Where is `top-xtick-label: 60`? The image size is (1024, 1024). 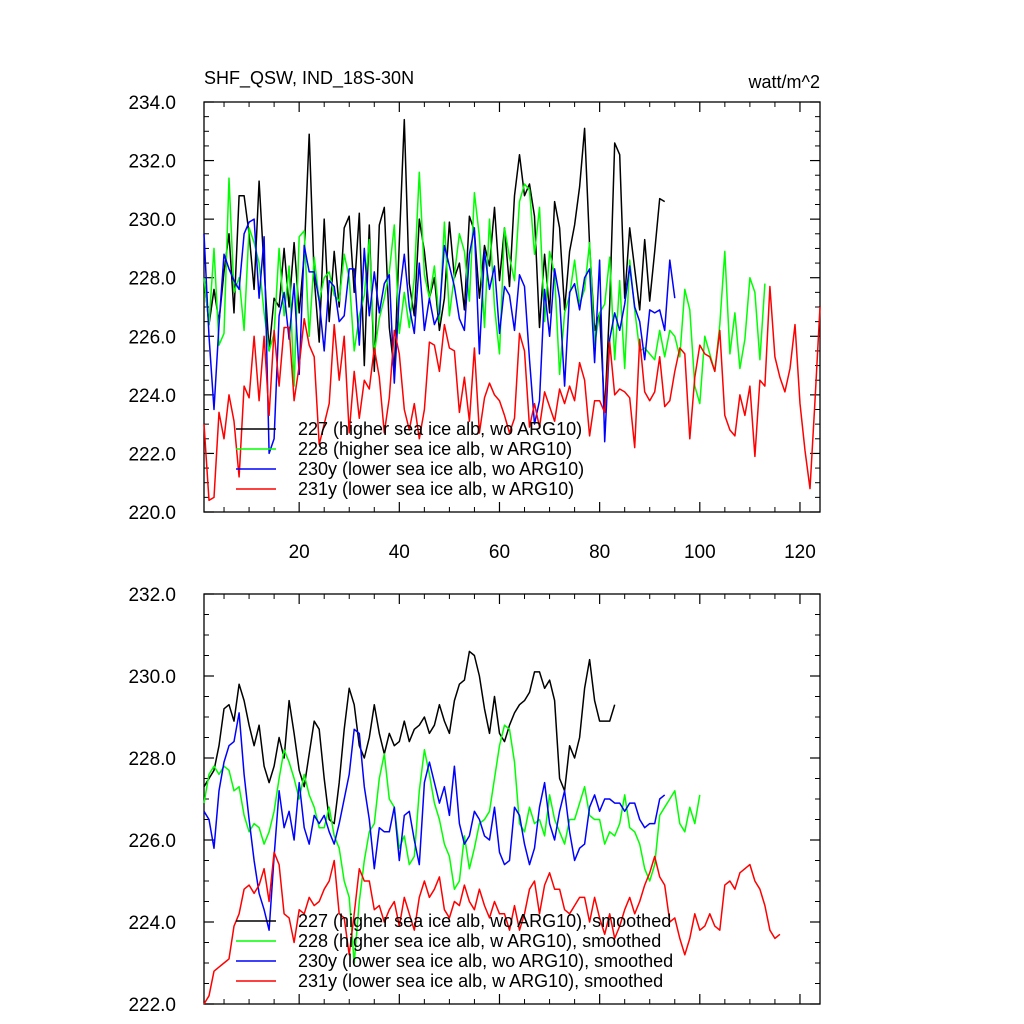 top-xtick-label: 60 is located at coordinates (499, 552).